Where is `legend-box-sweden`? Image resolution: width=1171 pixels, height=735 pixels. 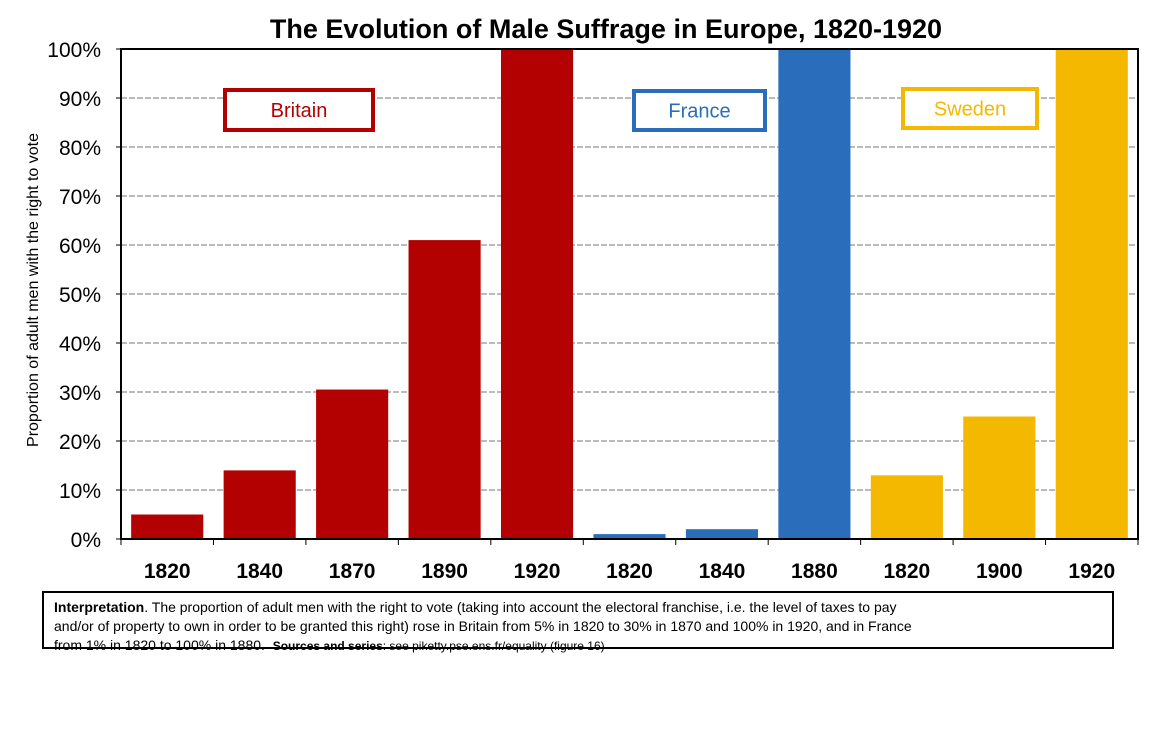
legend-box-sweden is located at coordinates (970, 108).